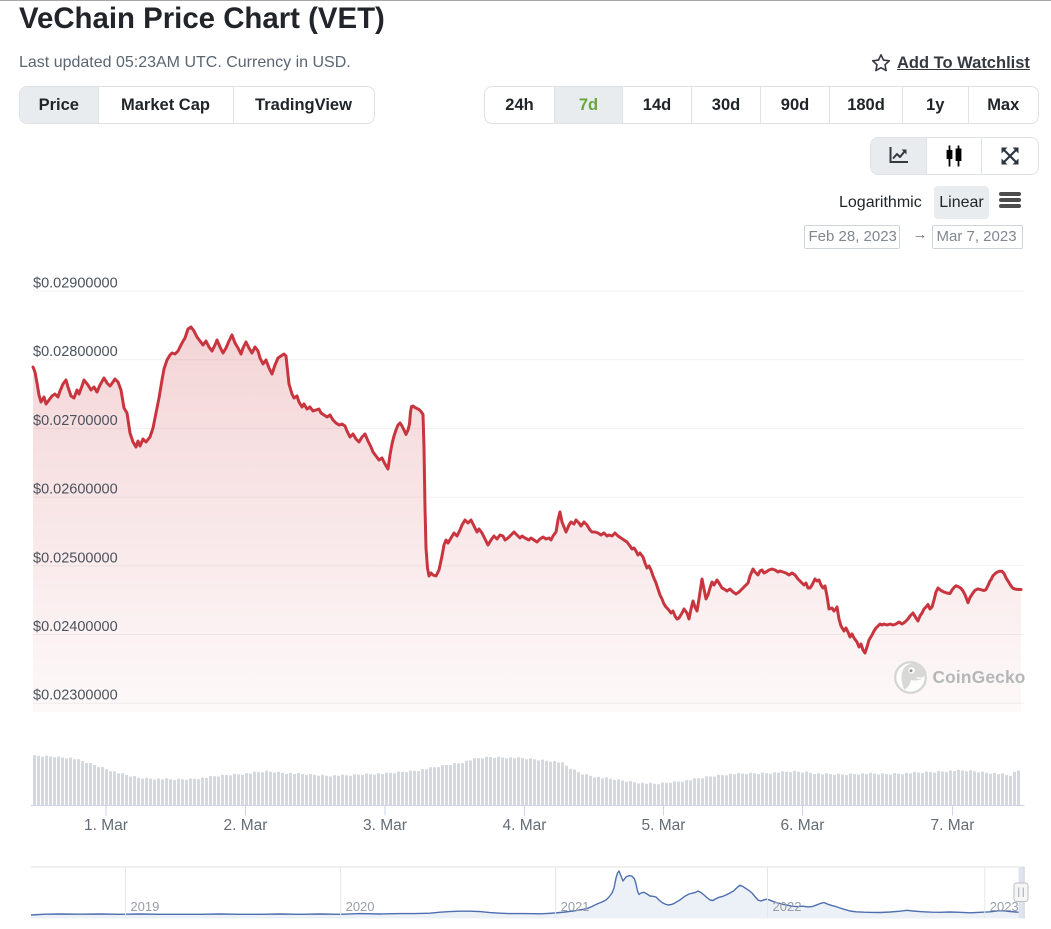  Describe the element at coordinates (360, 906) in the screenshot. I see `svg-text: 2020` at that location.